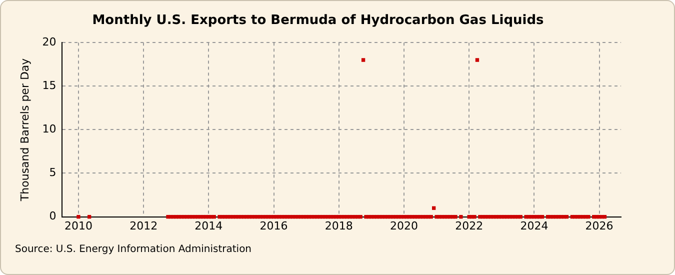 This screenshot has width=675, height=275. What do you see at coordinates (534, 225) in the screenshot?
I see `x-tick-label: 2024` at bounding box center [534, 225].